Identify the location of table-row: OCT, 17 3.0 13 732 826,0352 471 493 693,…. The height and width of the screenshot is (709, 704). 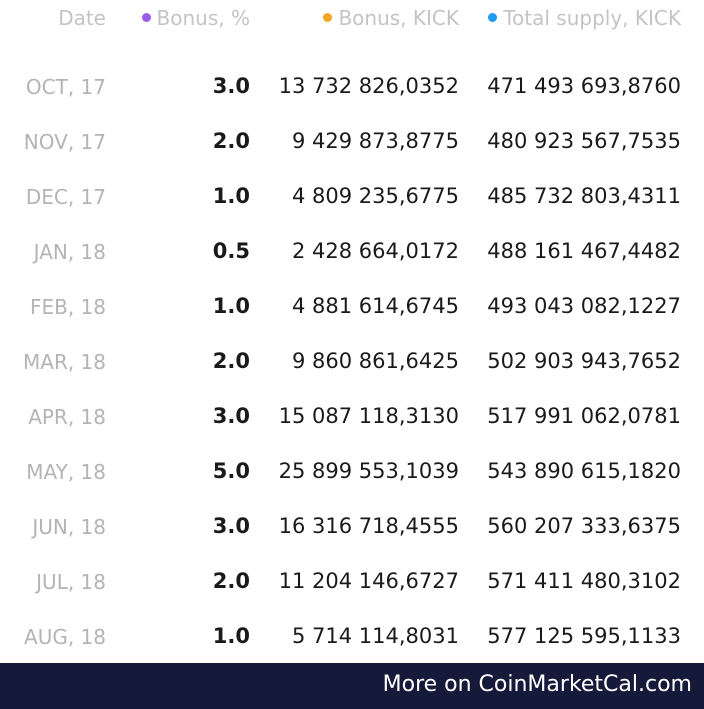
(352, 87).